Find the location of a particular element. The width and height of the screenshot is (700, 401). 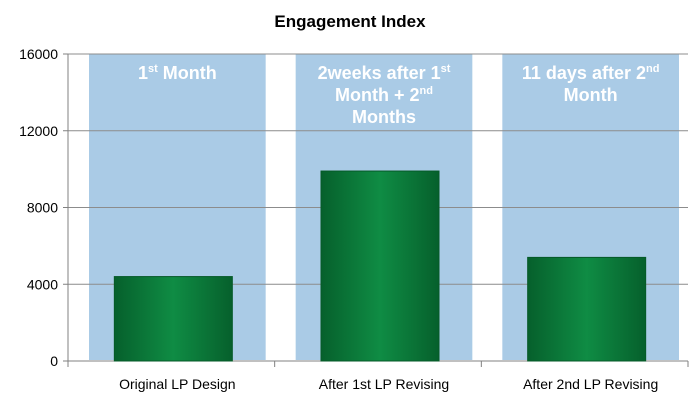

annotation-text-3: 11 days after 2nd Month is located at coordinates (591, 84).